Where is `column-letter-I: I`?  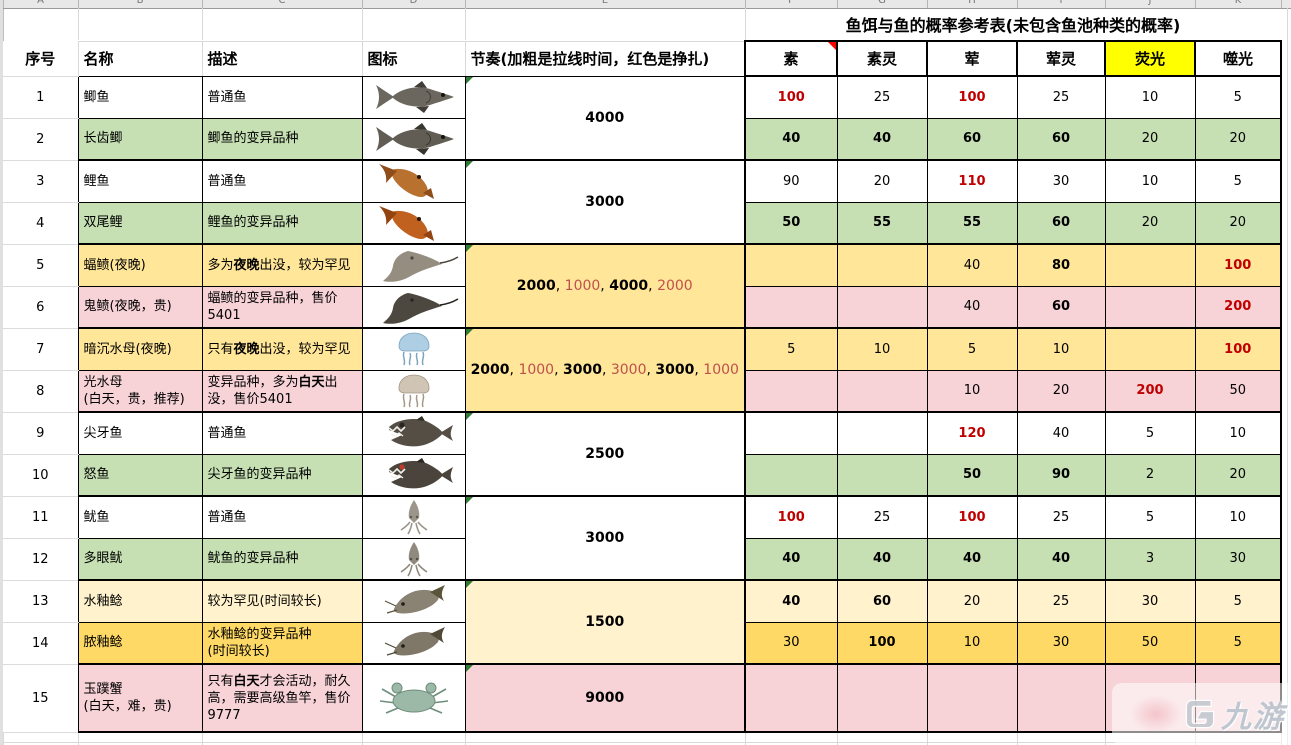 column-letter-I: I is located at coordinates (1061, 3).